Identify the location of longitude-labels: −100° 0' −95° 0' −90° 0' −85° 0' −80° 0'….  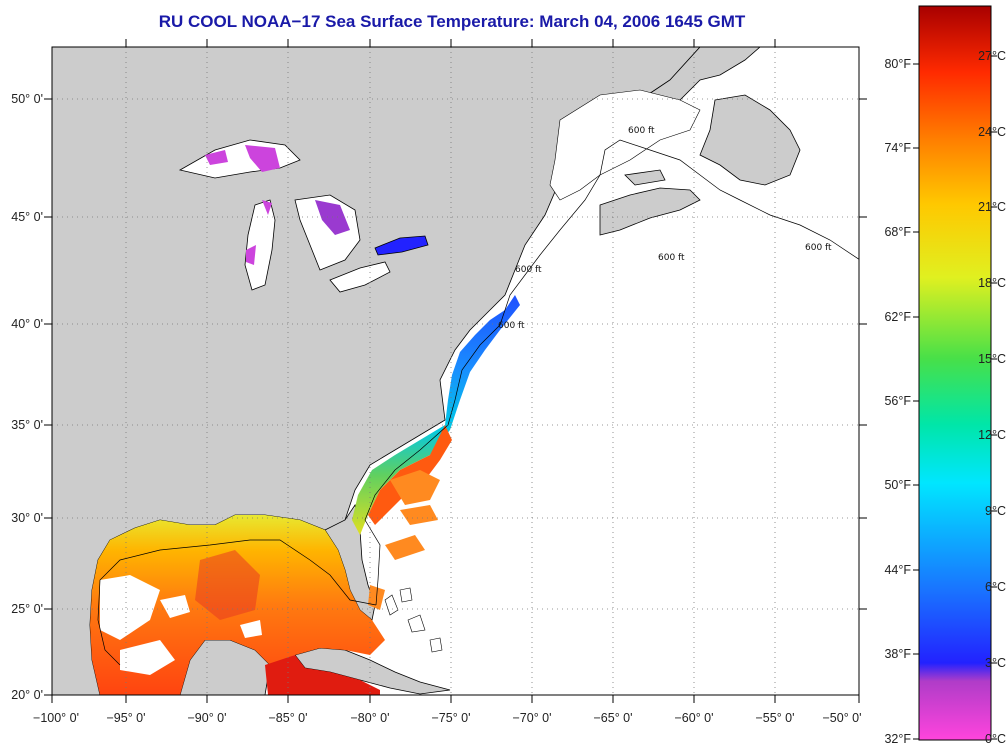
(447, 718).